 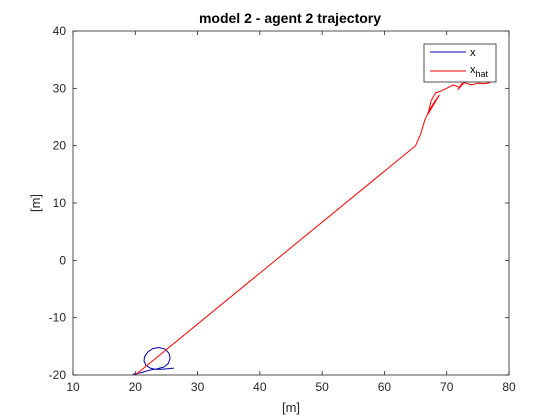 I want to click on y-tick-label: 0, so click(x=62, y=260).